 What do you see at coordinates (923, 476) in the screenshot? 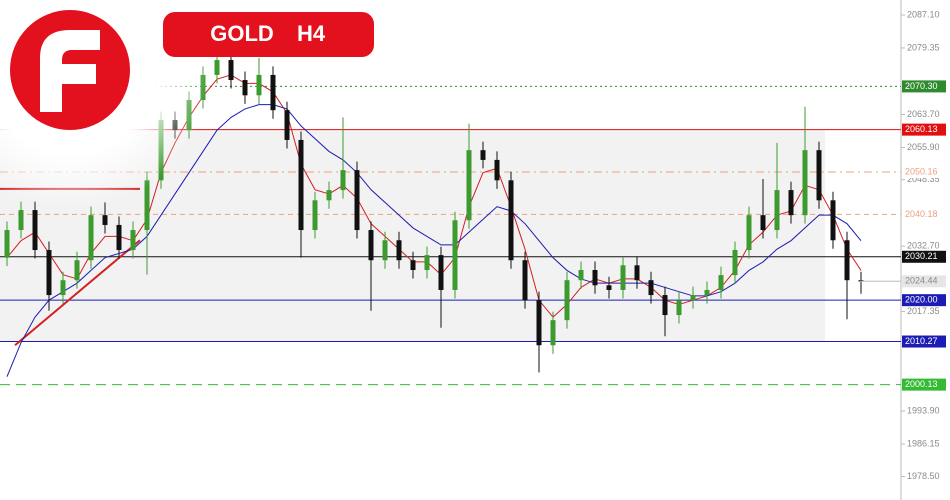
I see `y-tick-label: 1978.50` at bounding box center [923, 476].